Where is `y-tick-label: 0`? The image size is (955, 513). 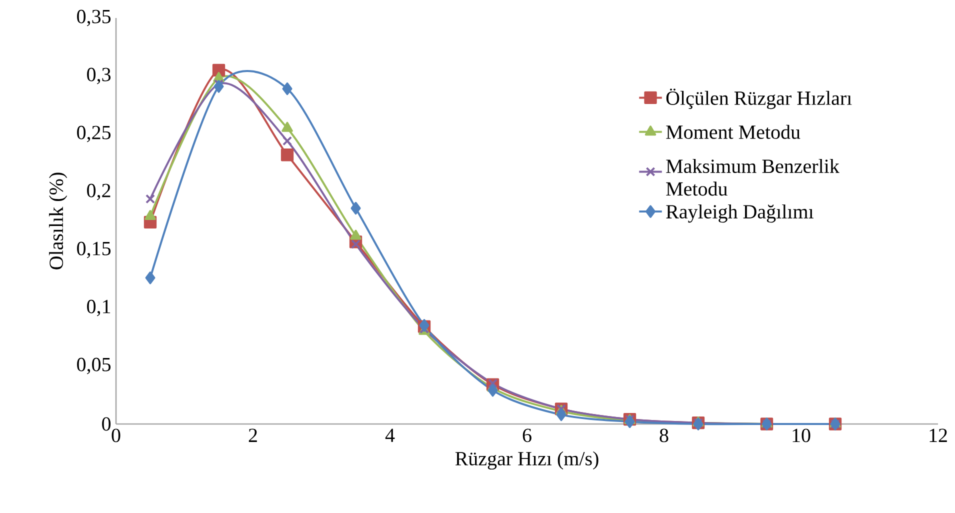
y-tick-label: 0 is located at coordinates (106, 424).